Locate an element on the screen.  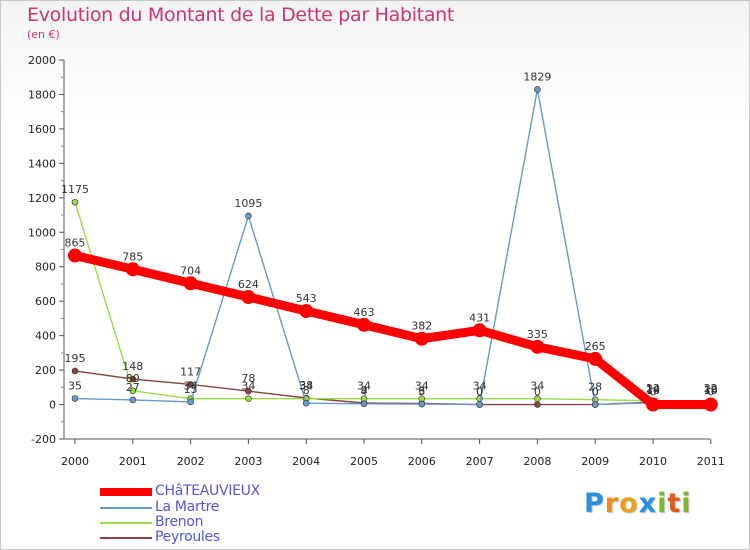
y-tick-label: 1600 is located at coordinates (42, 129).